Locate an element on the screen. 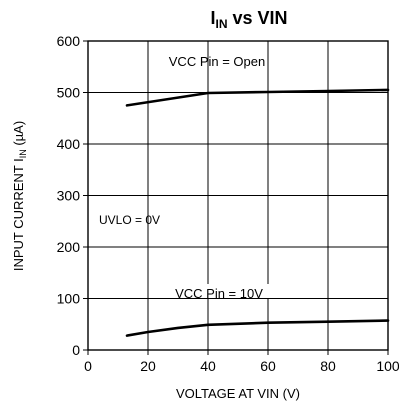  annotation-uvlo: UVLO = 0V is located at coordinates (129, 220).